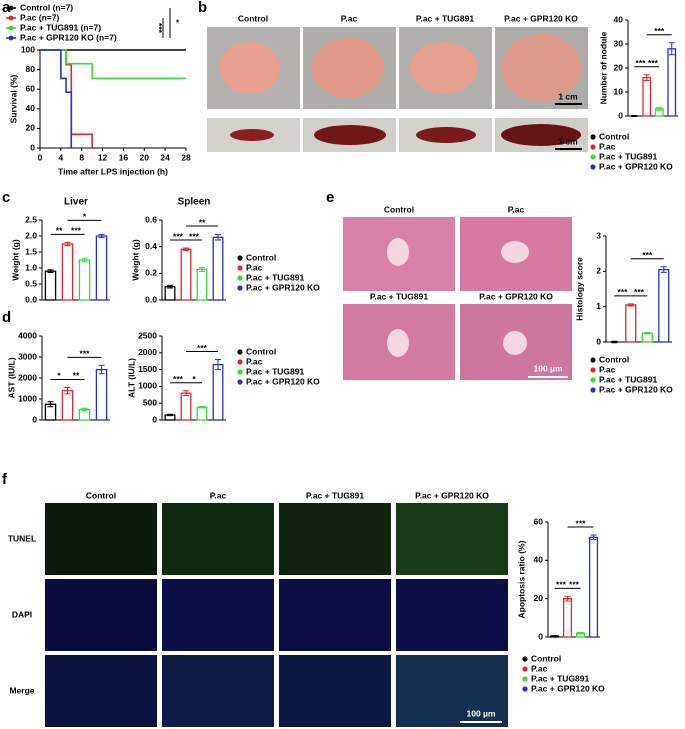 This screenshot has height=729, width=685. Describe the element at coordinates (31, 235) in the screenshot. I see `y-tick-label: 2.0` at that location.